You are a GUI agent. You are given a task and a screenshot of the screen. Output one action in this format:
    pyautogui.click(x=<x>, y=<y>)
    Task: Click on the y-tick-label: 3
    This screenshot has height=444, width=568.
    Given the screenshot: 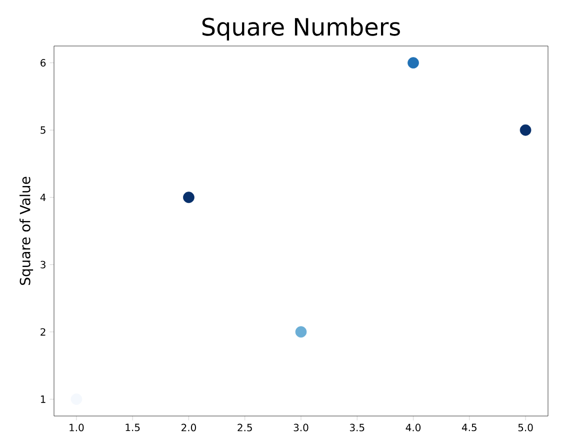 What is the action you would take?
    pyautogui.click(x=43, y=264)
    